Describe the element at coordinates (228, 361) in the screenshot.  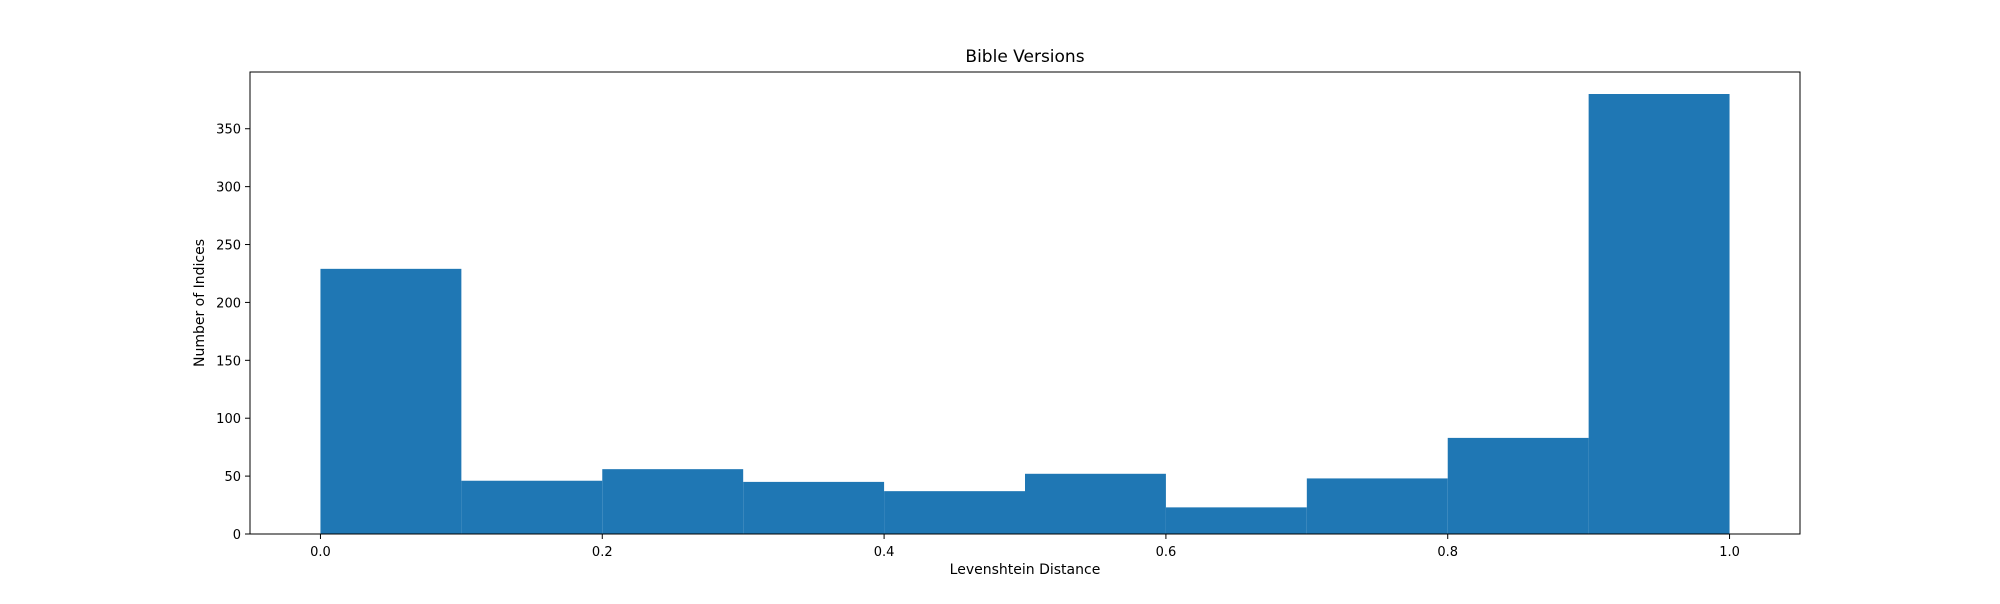
I see `y-tick-label: 150` at that location.